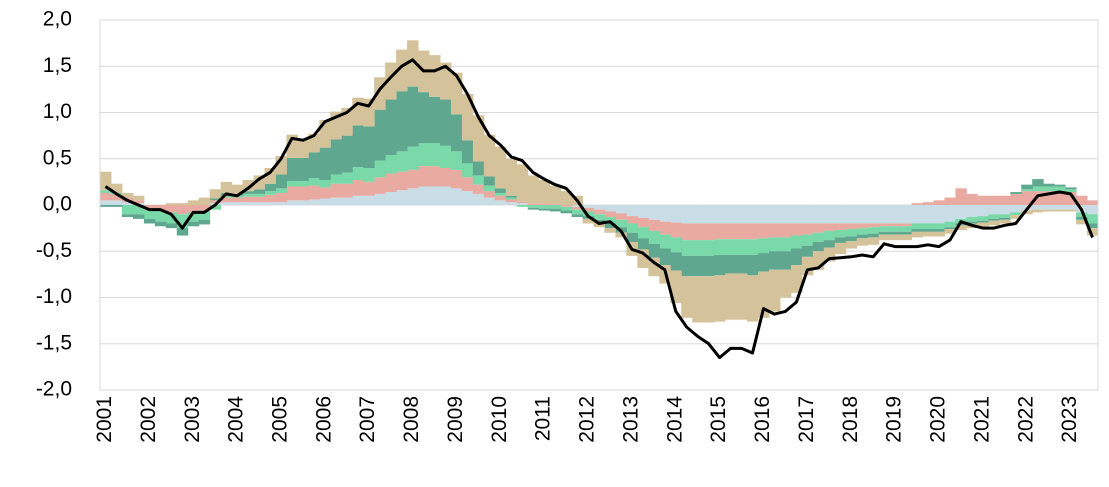 The image size is (1109, 487). I want to click on y-tick-label: -1,0, so click(54, 296).